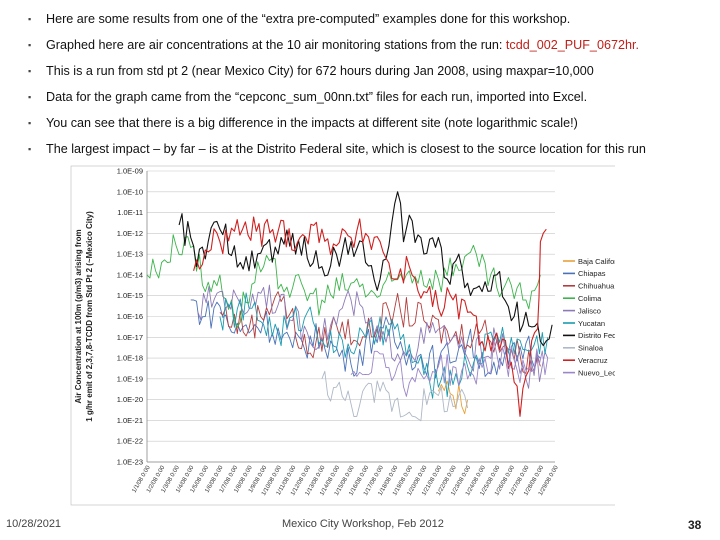 The image size is (720, 540). I want to click on footer-date: 10/28/2021, so click(34, 524).